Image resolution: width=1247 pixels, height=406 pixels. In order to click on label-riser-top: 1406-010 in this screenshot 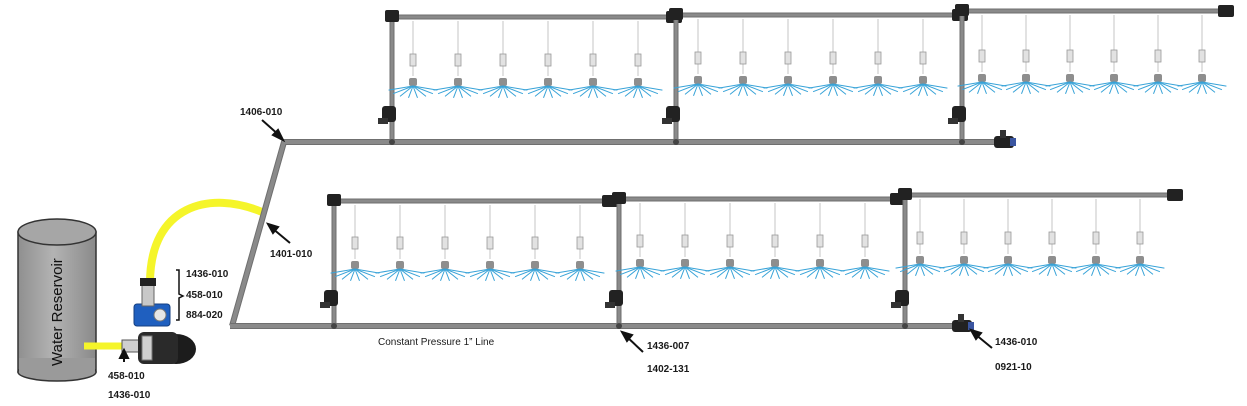, I will do `click(261, 112)`.